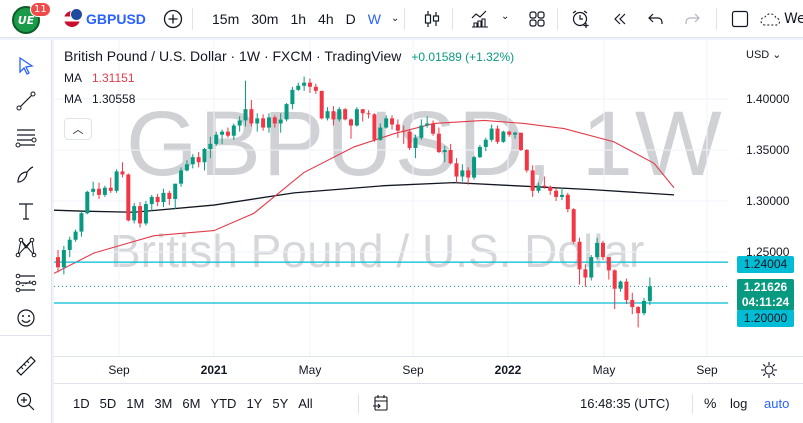 This screenshot has height=423, width=803. Describe the element at coordinates (81, 403) in the screenshot. I see `range-1d: 1D` at that location.